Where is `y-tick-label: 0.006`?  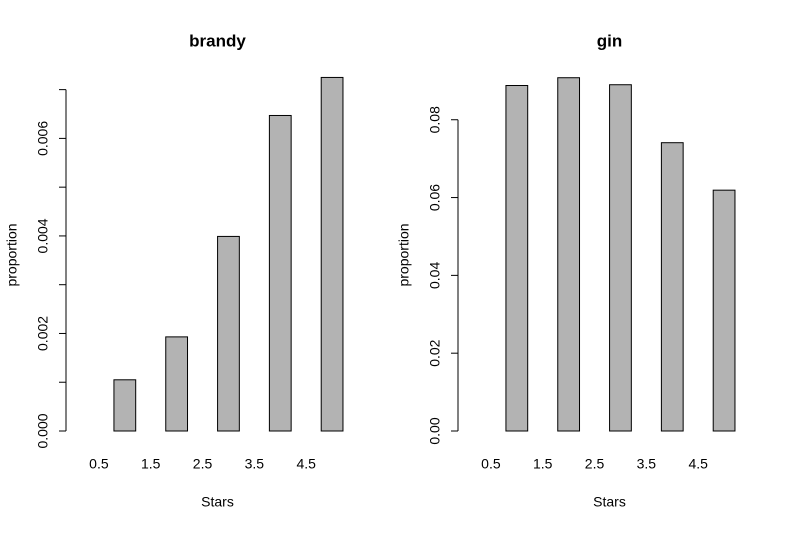 y-tick-label: 0.006 is located at coordinates (43, 138).